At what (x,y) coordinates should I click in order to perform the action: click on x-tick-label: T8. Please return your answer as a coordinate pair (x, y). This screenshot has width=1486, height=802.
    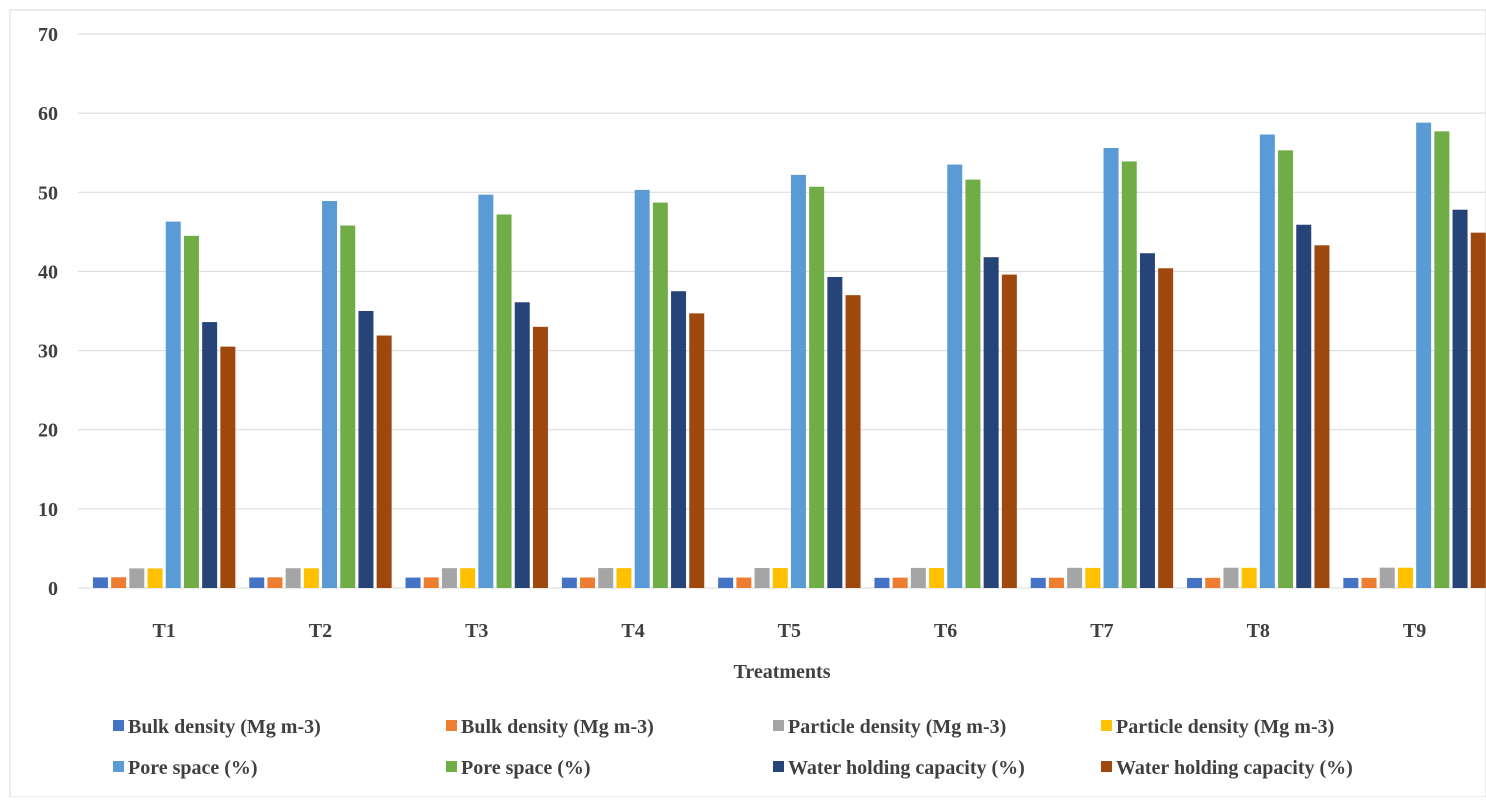
    Looking at the image, I should click on (1258, 631).